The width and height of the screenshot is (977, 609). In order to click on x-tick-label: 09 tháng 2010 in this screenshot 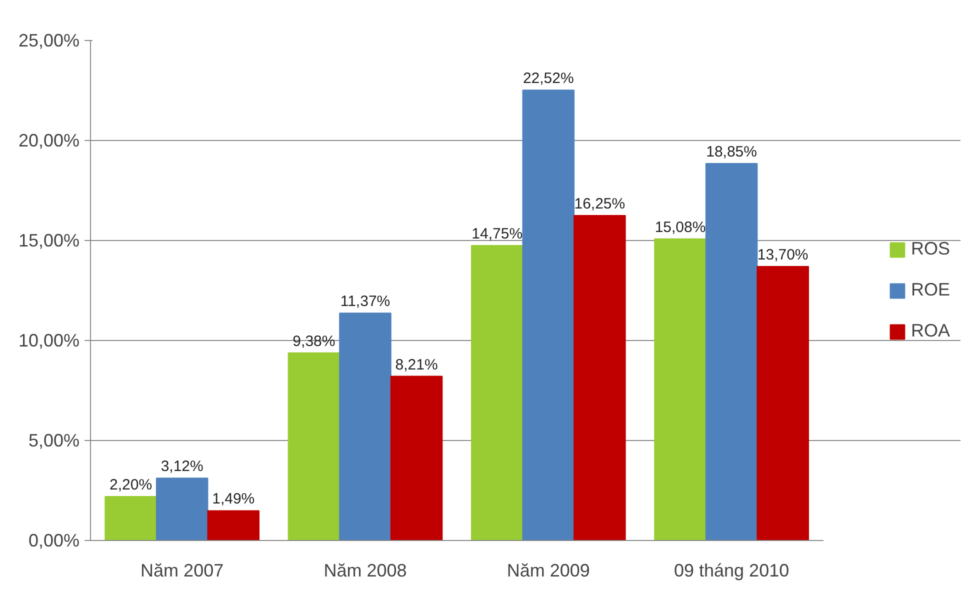, I will do `click(732, 570)`.